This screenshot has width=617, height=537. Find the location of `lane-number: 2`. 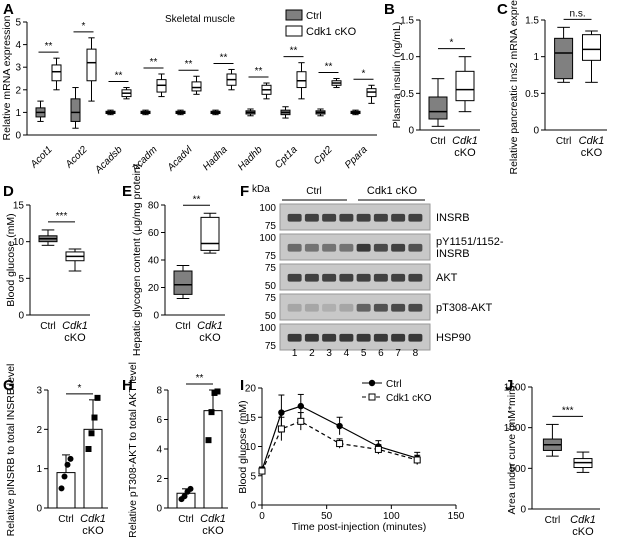

lane-number: 2 is located at coordinates (312, 353).